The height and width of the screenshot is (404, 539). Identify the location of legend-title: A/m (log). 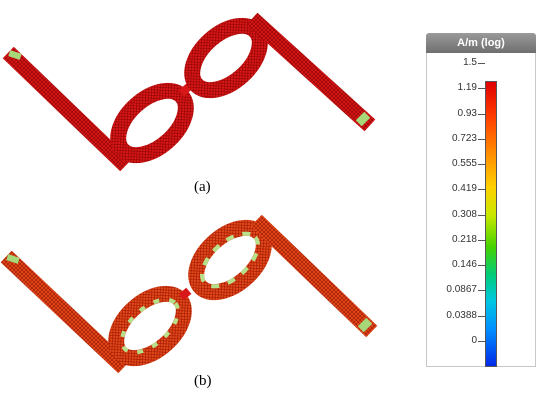
(481, 43).